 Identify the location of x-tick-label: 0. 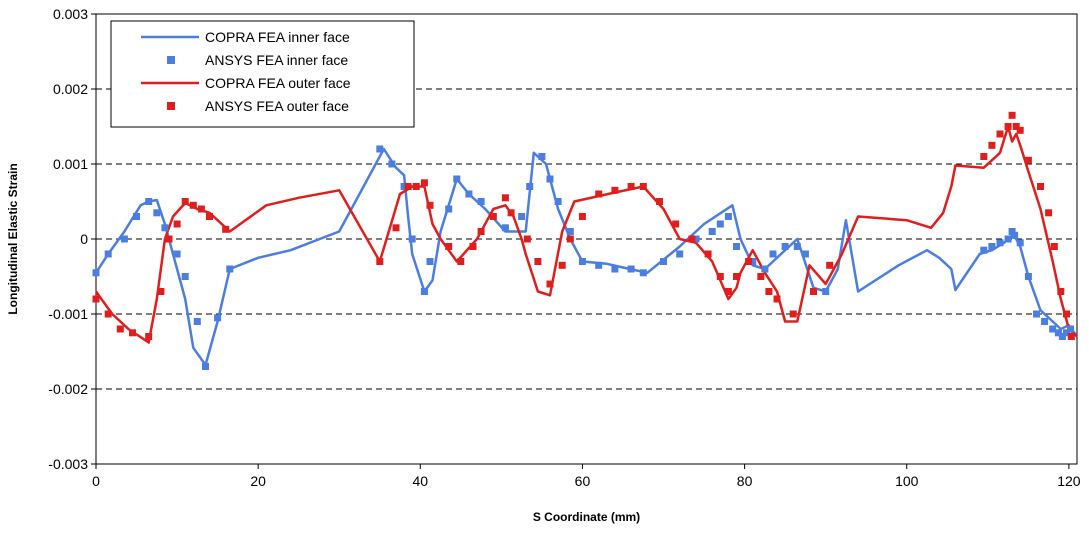
(96, 481).